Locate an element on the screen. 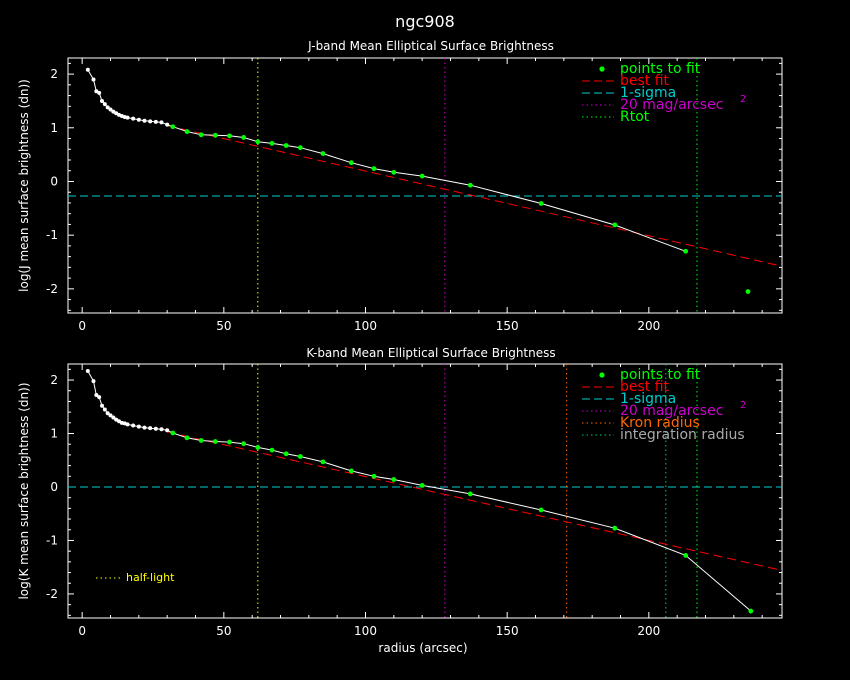 The width and height of the screenshot is (850, 680). best-fit-line is located at coordinates (474, 501).